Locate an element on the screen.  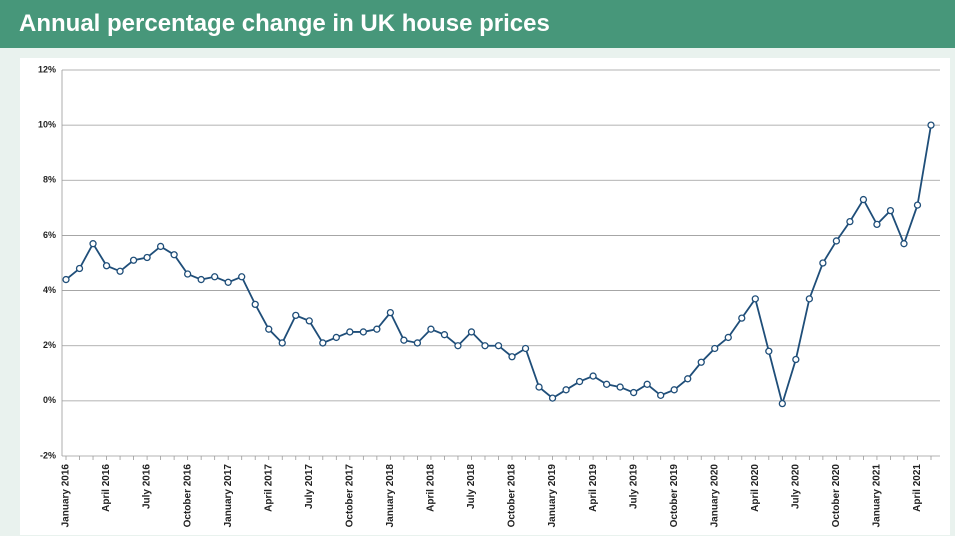
x-tick-label: July 2019 is located at coordinates (633, 486).